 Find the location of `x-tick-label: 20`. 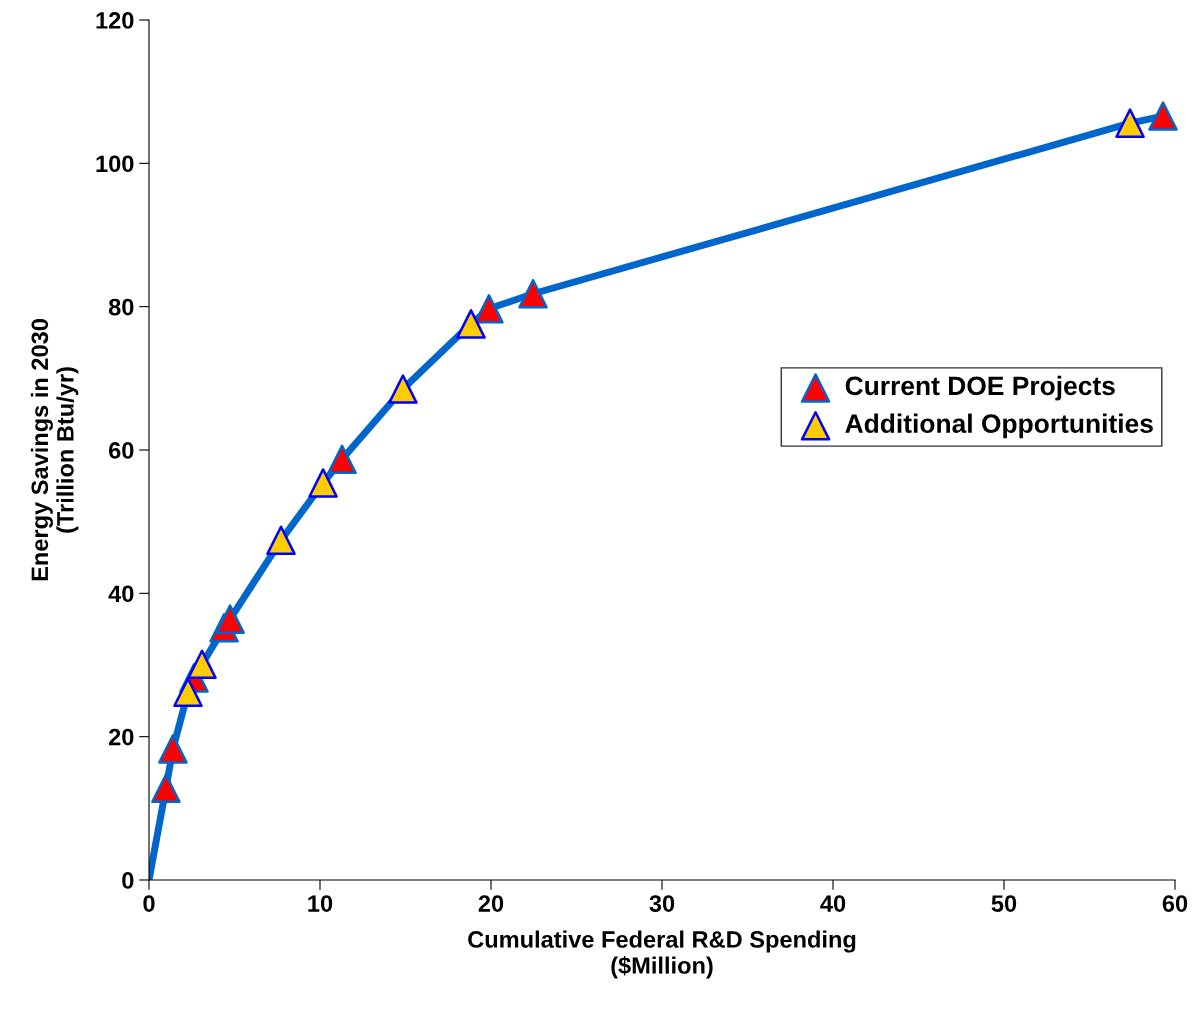

x-tick-label: 20 is located at coordinates (491, 903).